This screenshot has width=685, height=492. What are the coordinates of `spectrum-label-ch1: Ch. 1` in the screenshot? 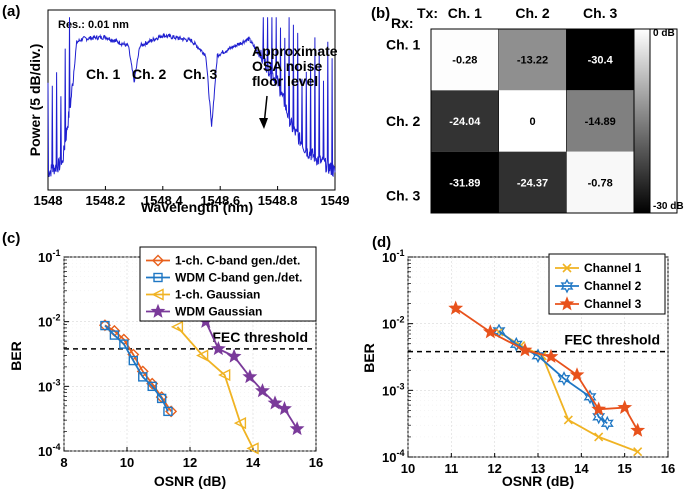 It's located at (103, 74).